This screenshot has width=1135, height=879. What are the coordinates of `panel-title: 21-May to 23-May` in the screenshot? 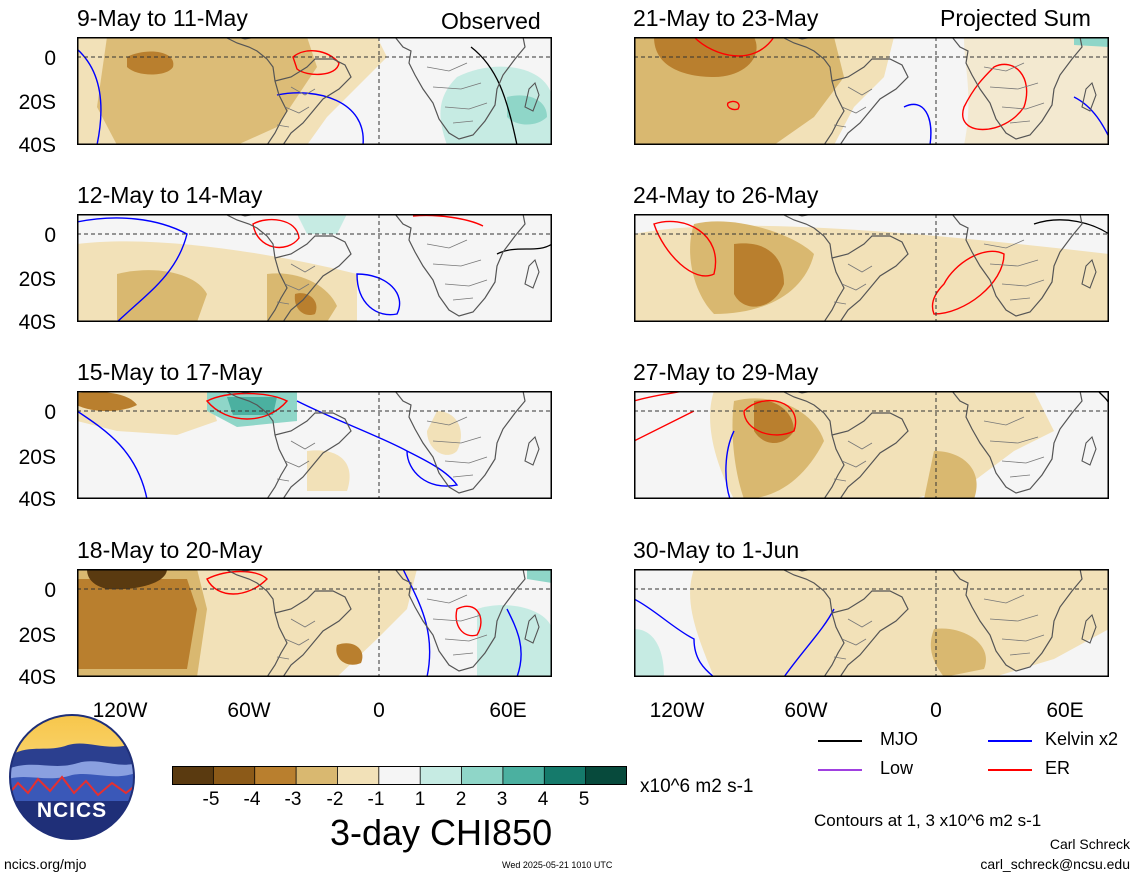 It's located at (726, 18).